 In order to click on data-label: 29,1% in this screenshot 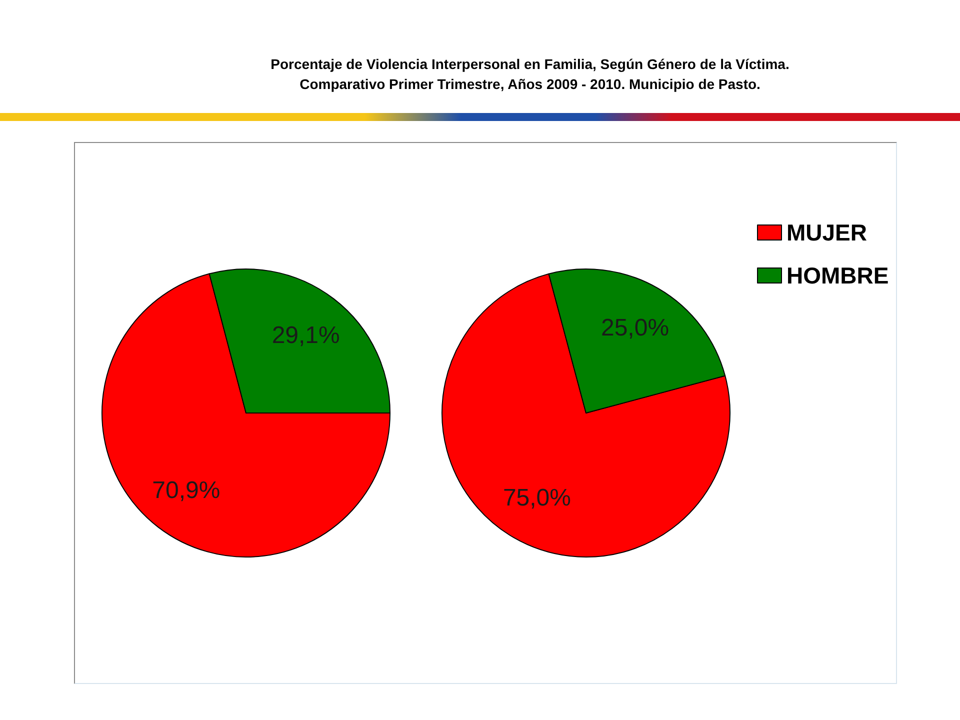, I will do `click(306, 335)`.